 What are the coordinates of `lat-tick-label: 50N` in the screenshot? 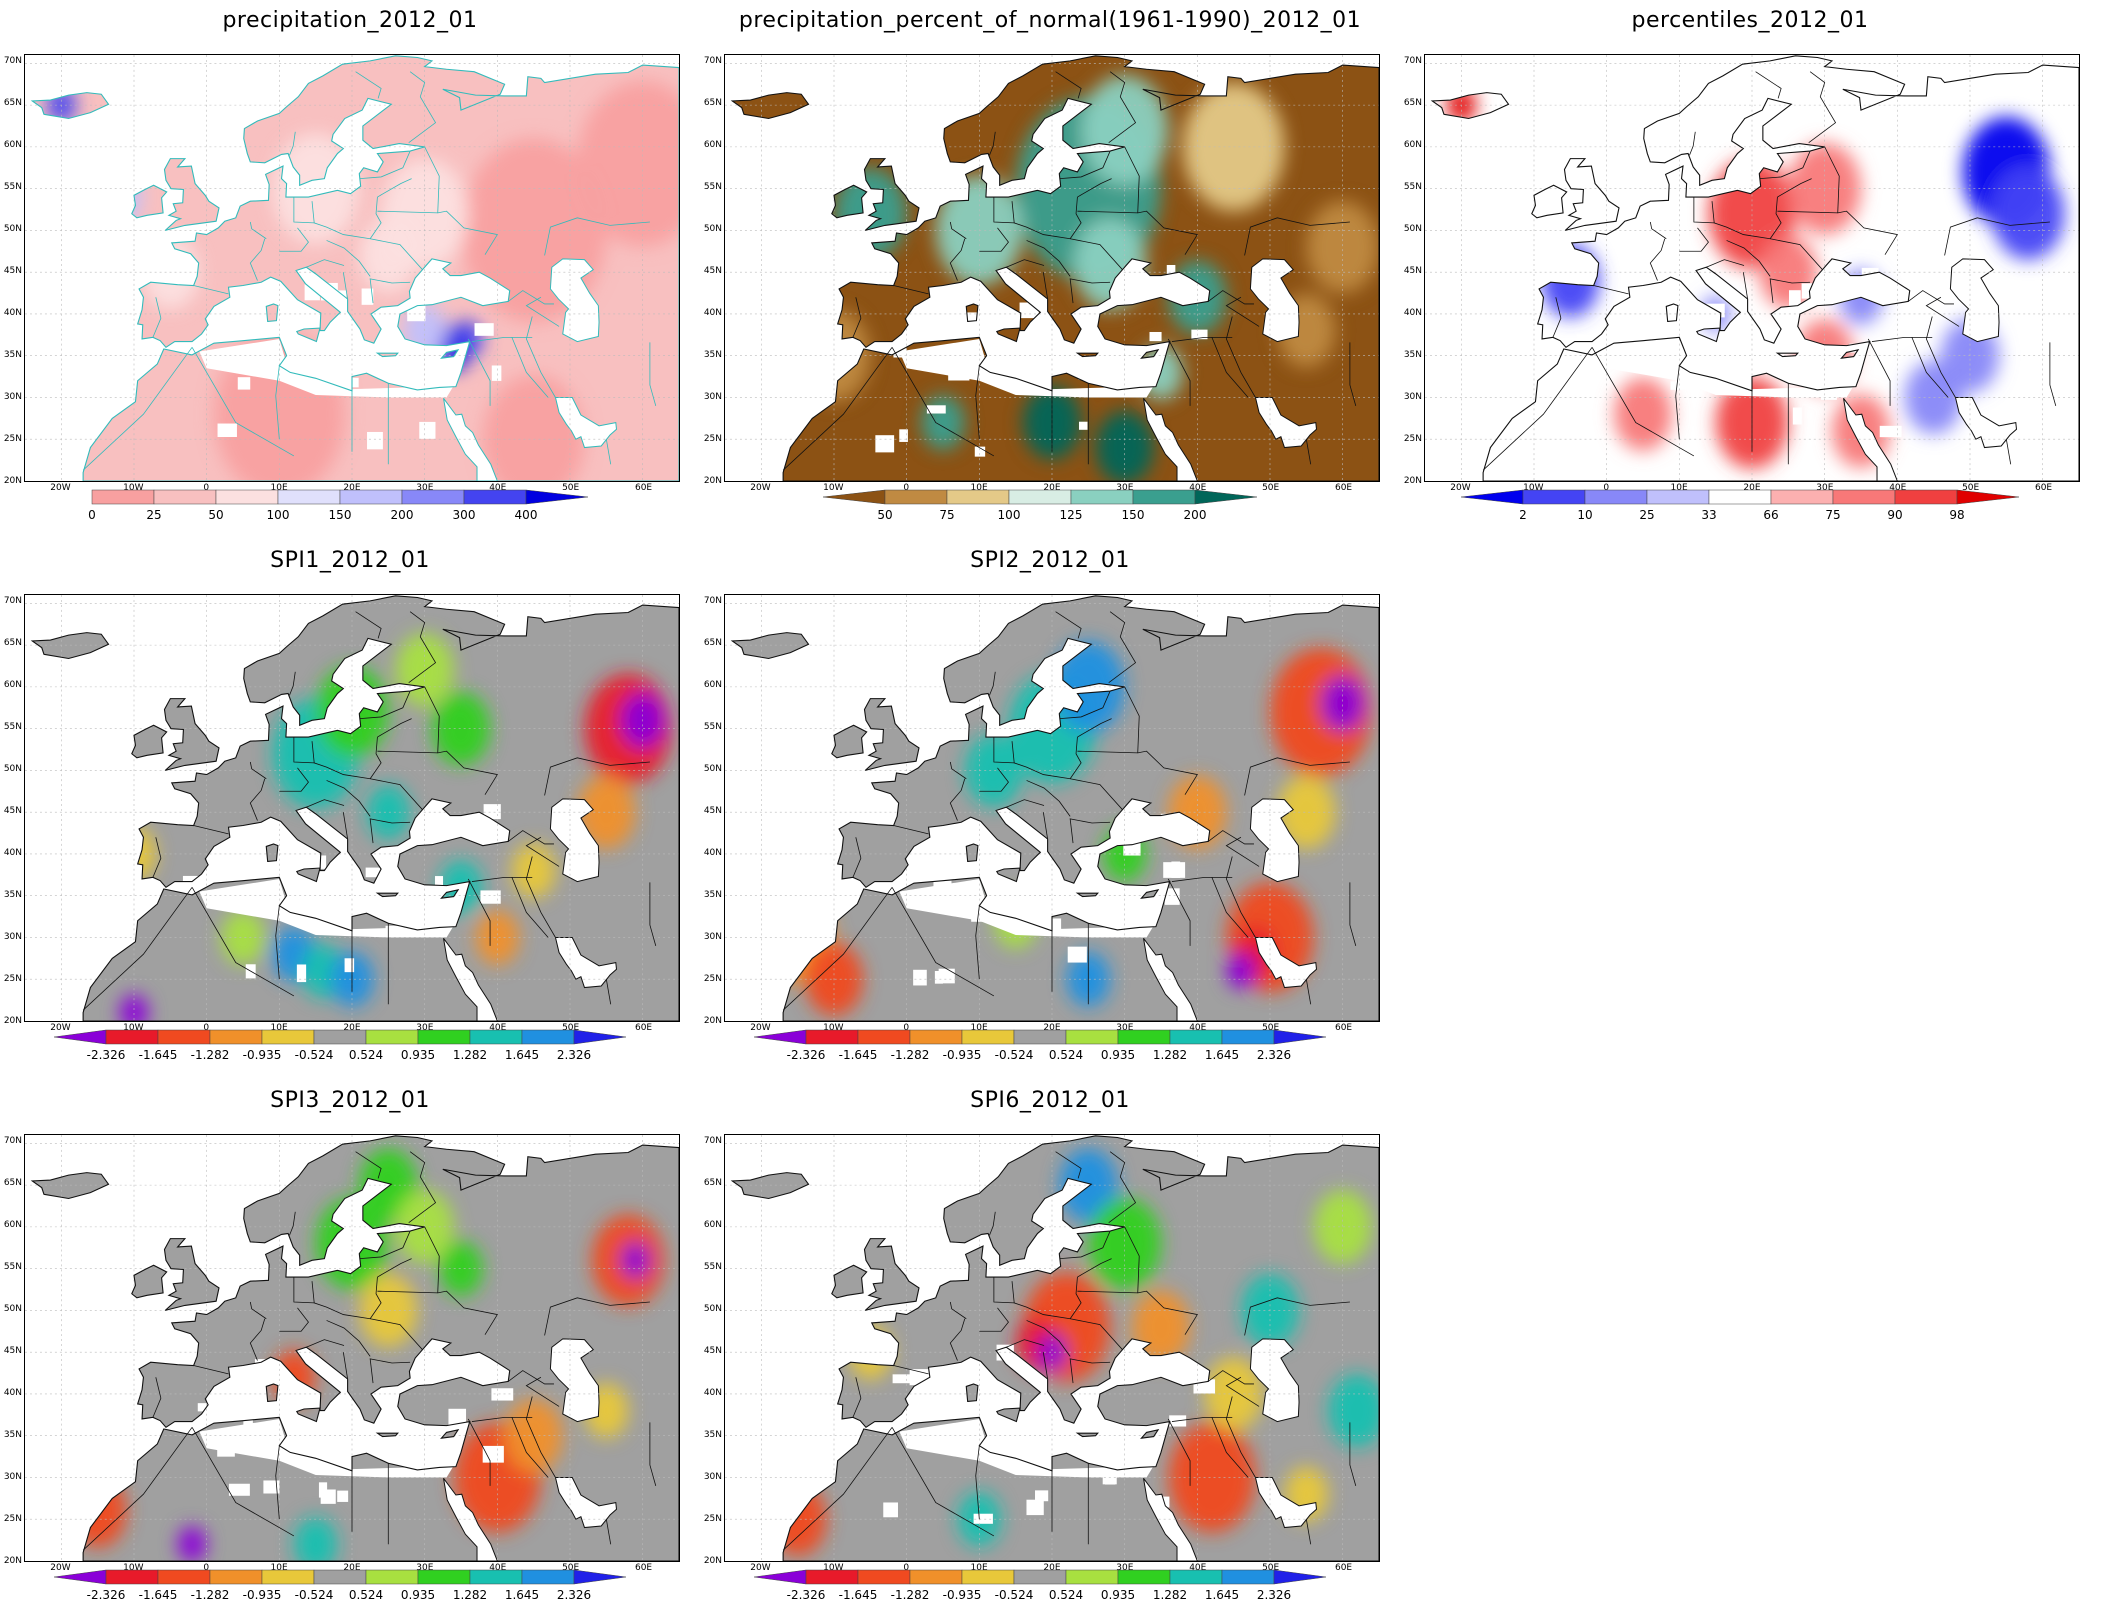 It's located at (12, 229).